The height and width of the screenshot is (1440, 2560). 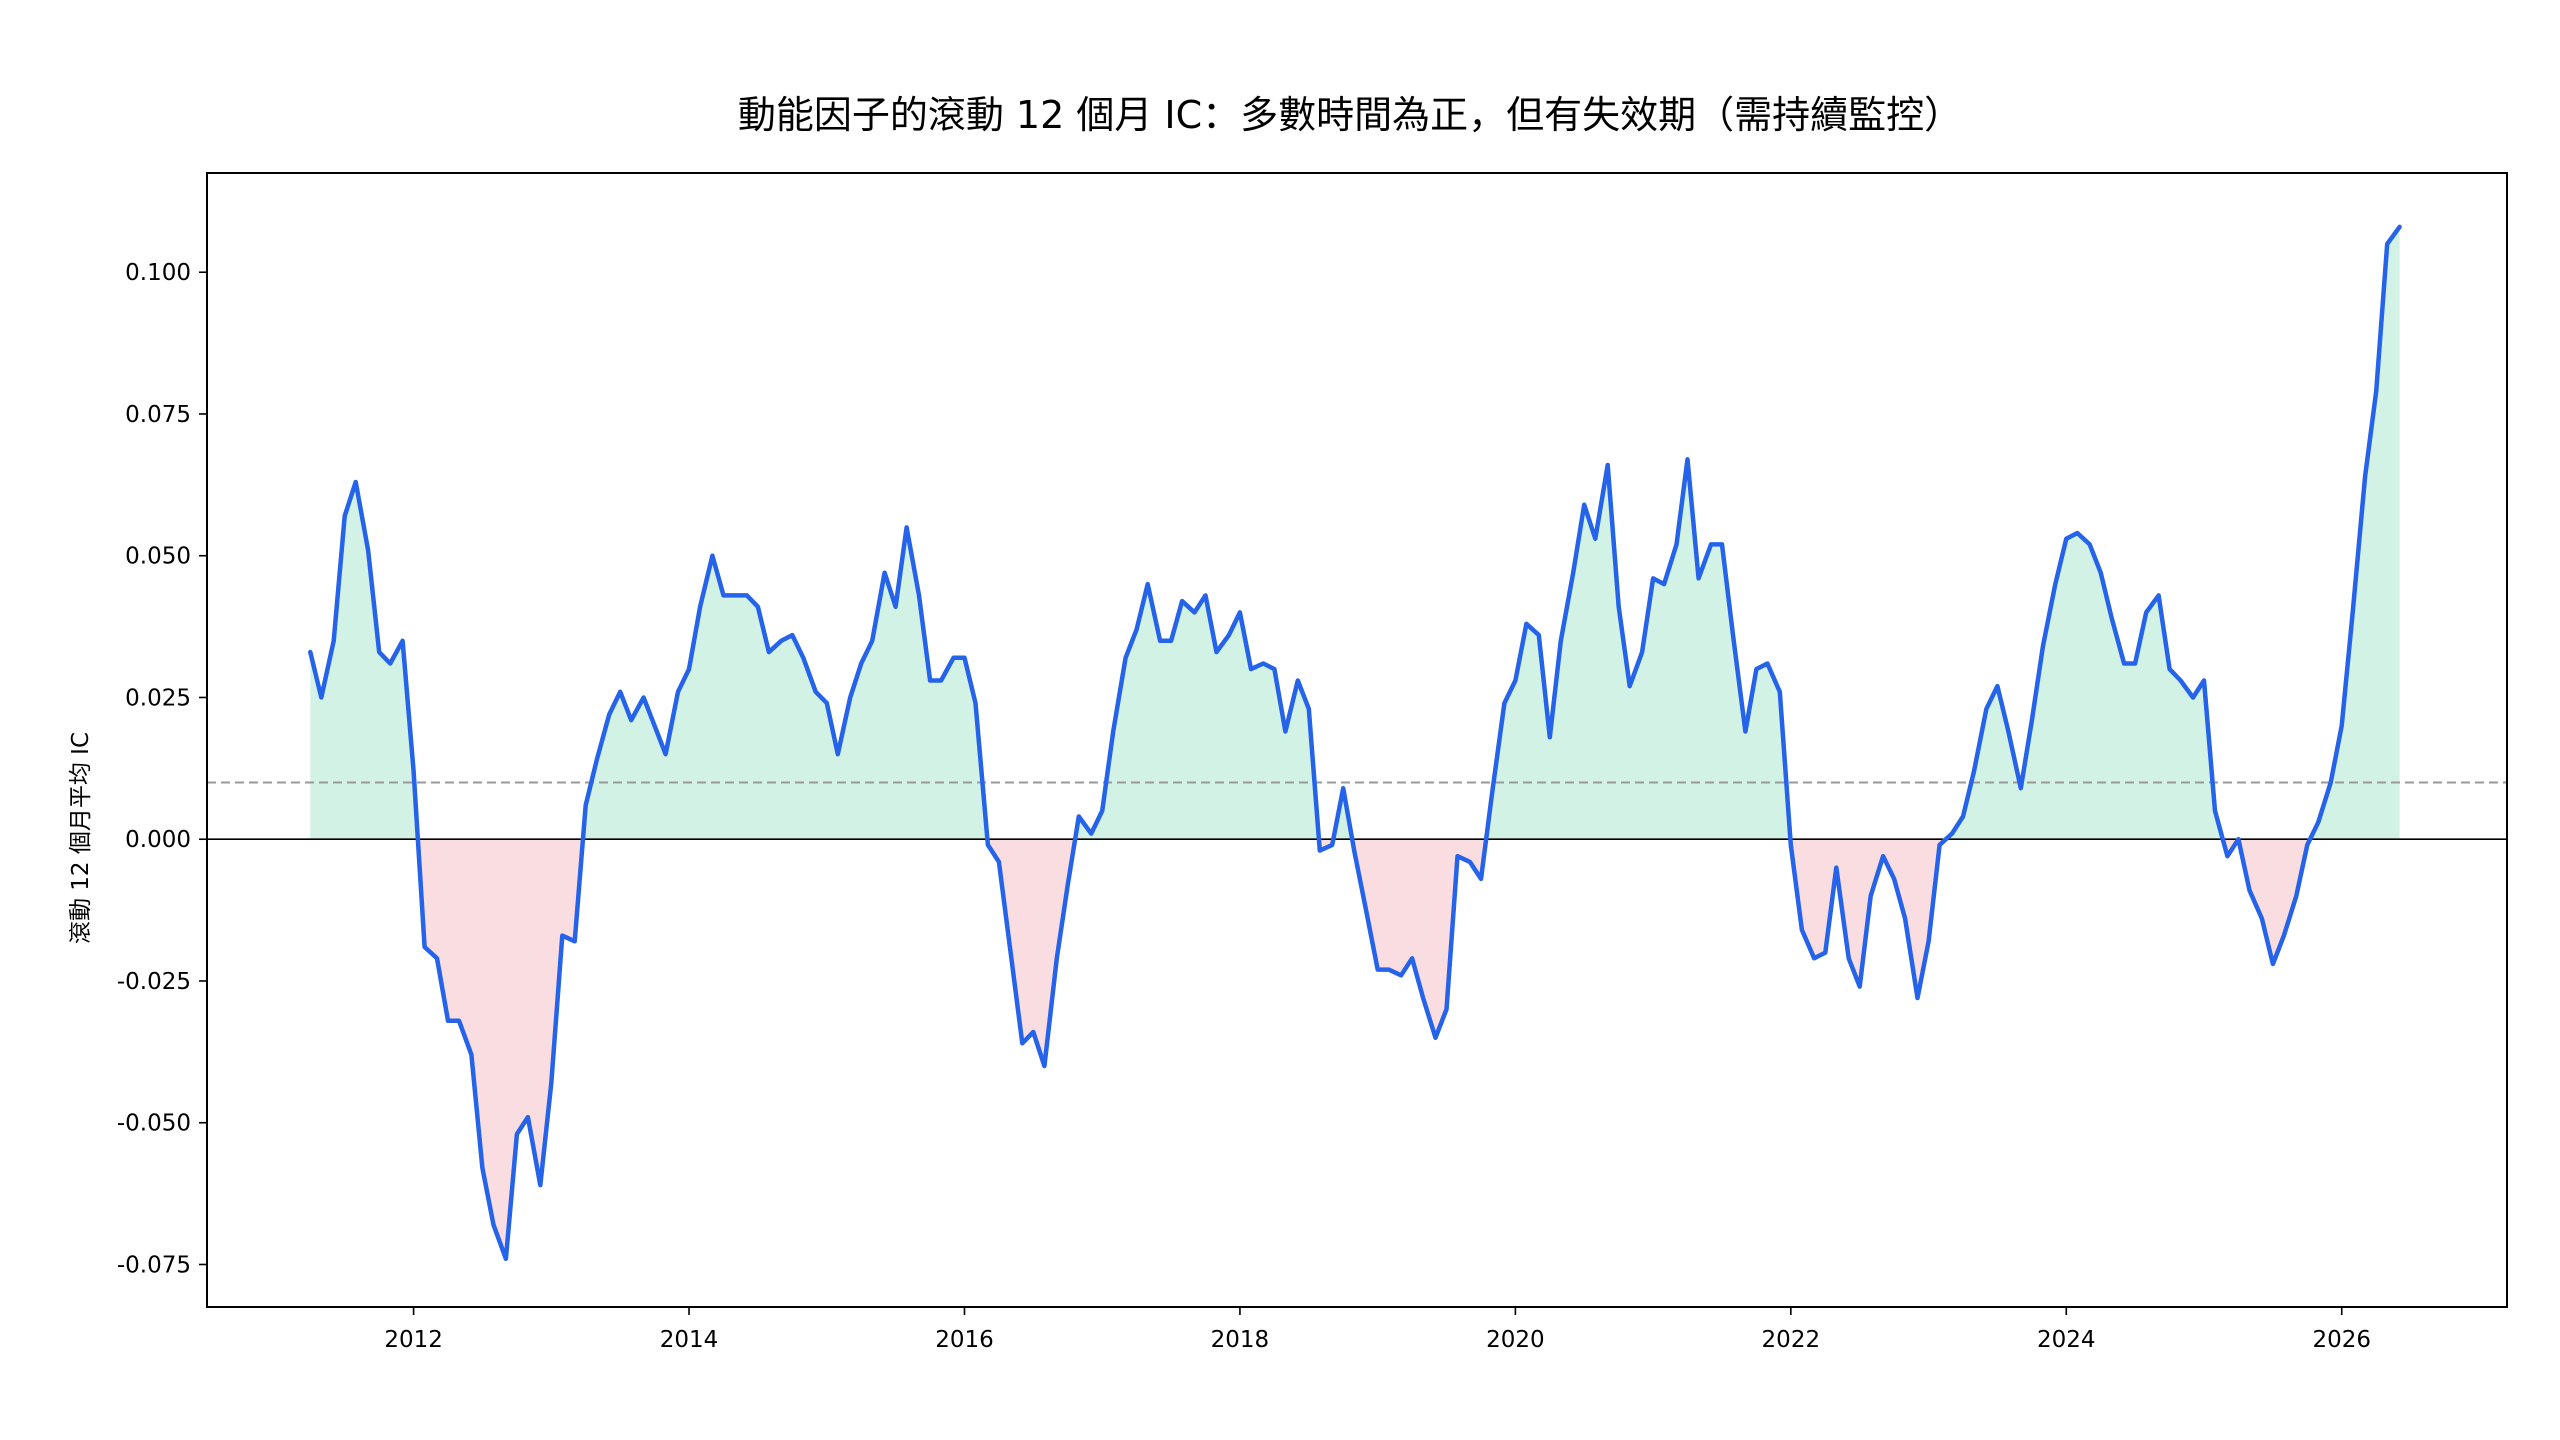 What do you see at coordinates (158, 273) in the screenshot?
I see `y-tick-label: 0.100` at bounding box center [158, 273].